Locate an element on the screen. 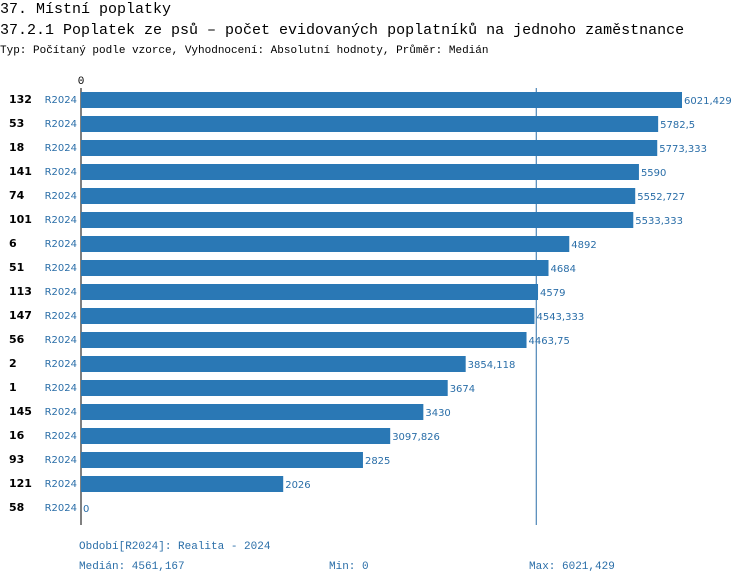  value-label: 2825 is located at coordinates (377, 461).